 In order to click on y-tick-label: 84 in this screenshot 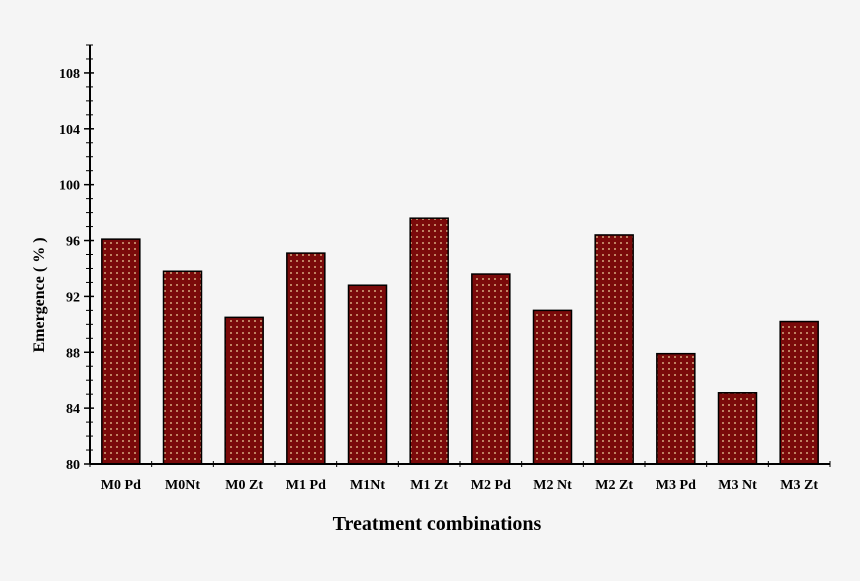, I will do `click(73, 409)`.